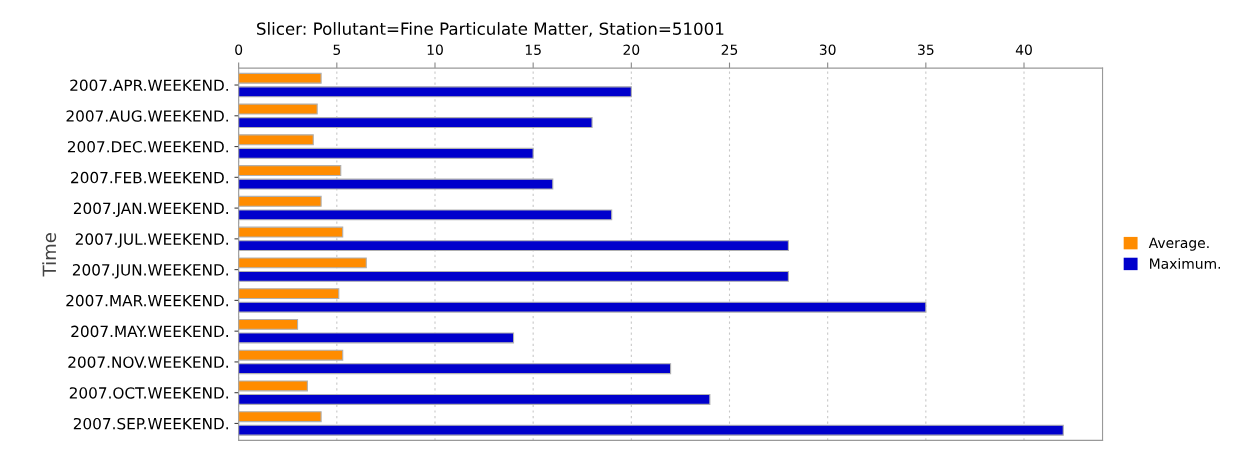 This screenshot has height=454, width=1243. Describe the element at coordinates (1023, 49) in the screenshot. I see `x-tick-label: 40` at that location.